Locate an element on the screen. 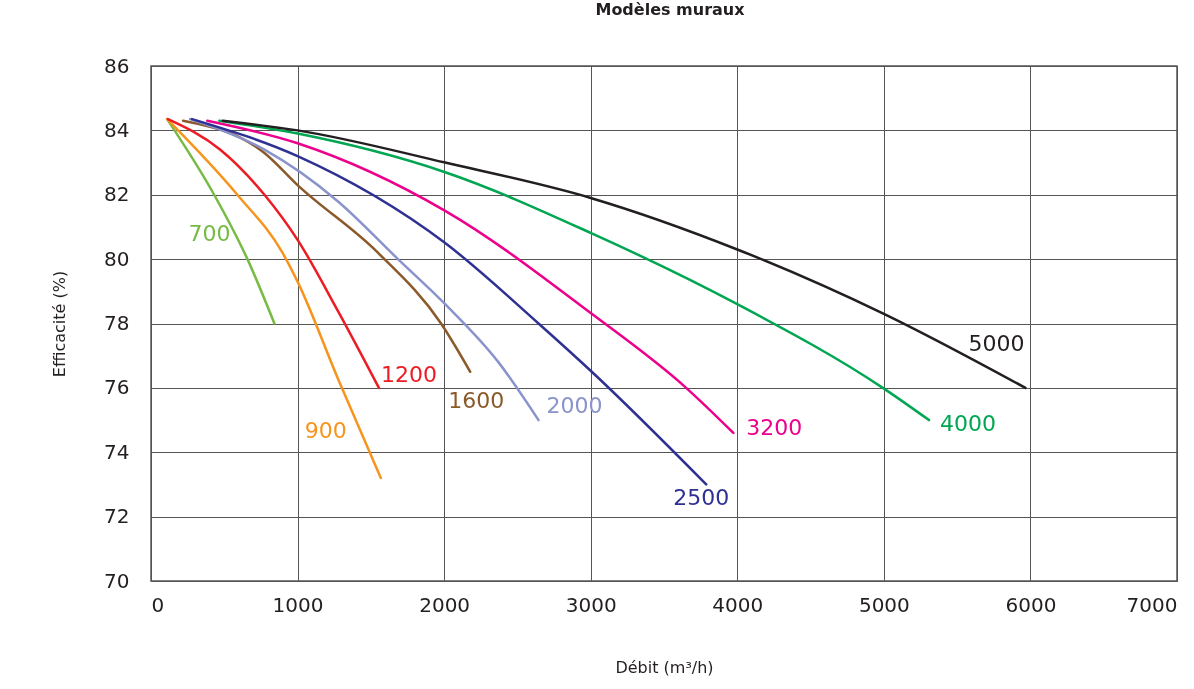  y-axis-title: Efficacité (%) is located at coordinates (60, 324).